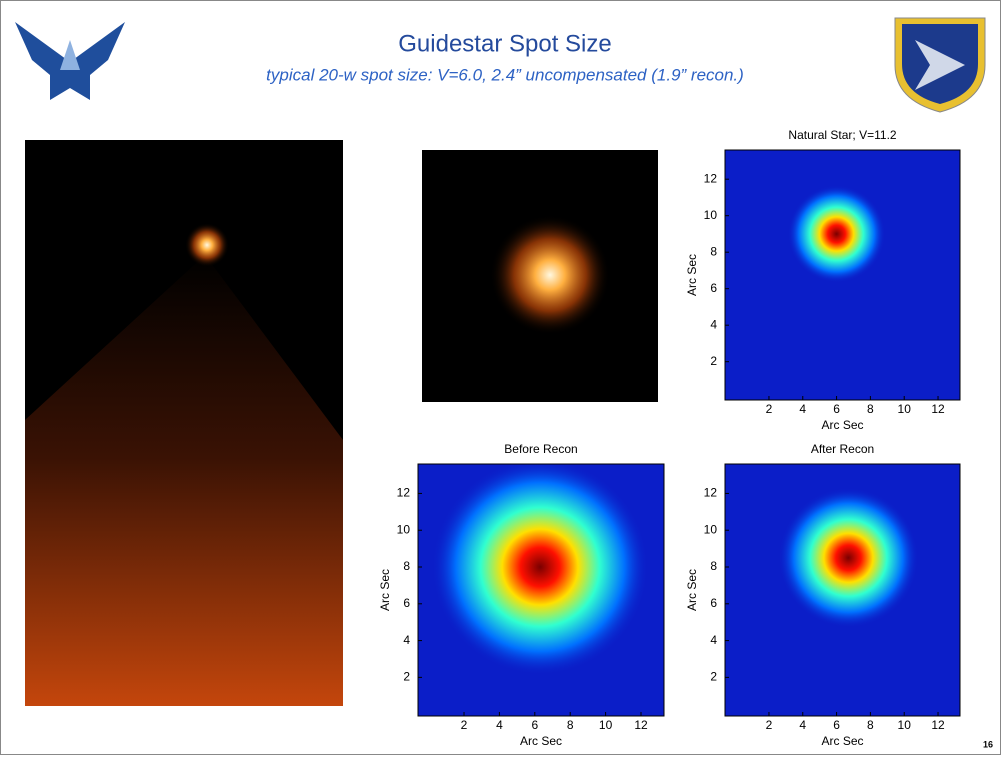 This screenshot has height=760, width=1001. I want to click on plot-title: Natural Star; V=11.2, so click(842, 135).